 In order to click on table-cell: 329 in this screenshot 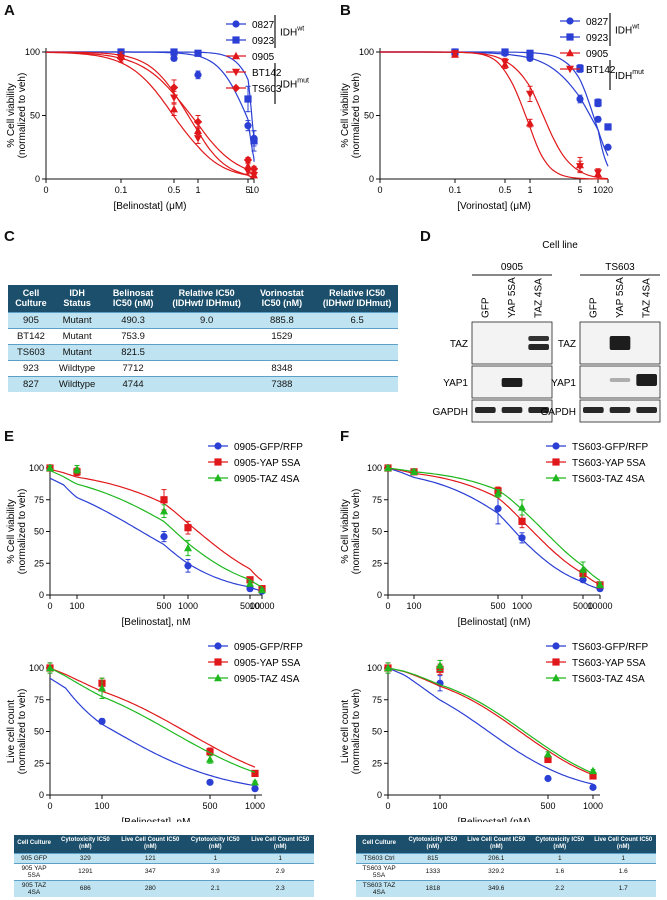, I will do `click(85, 858)`.